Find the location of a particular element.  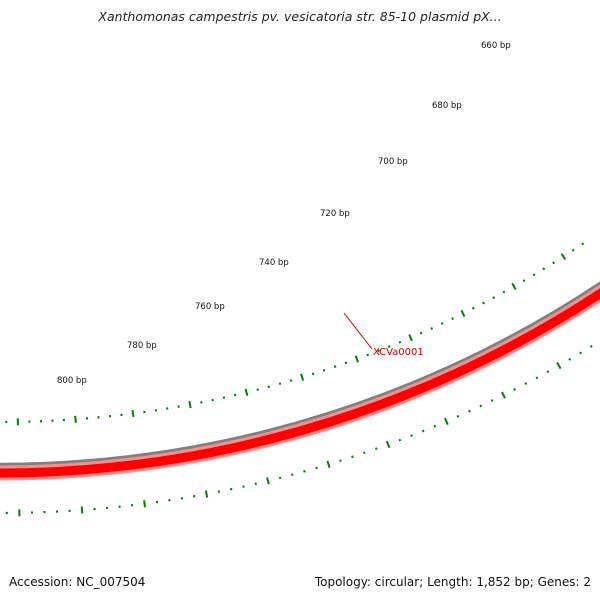

ruler-label: 780 bp is located at coordinates (142, 346).